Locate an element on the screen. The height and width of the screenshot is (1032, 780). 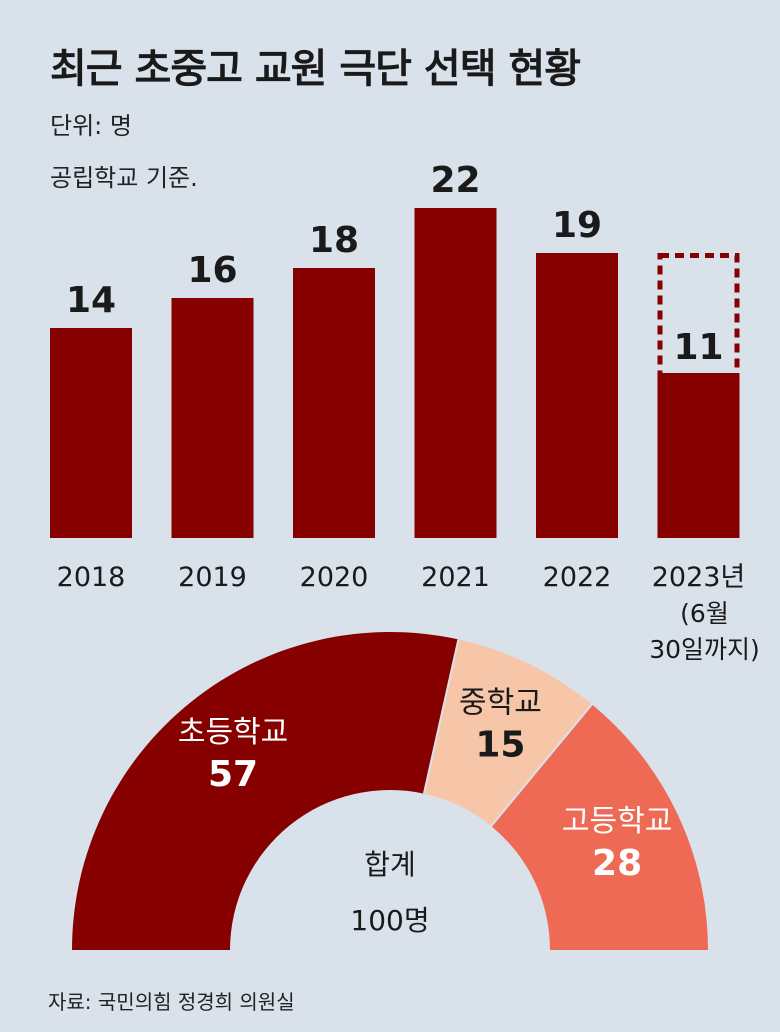
source-note: 자료: 국민의힘 정경희 의원실 is located at coordinates (171, 1002).